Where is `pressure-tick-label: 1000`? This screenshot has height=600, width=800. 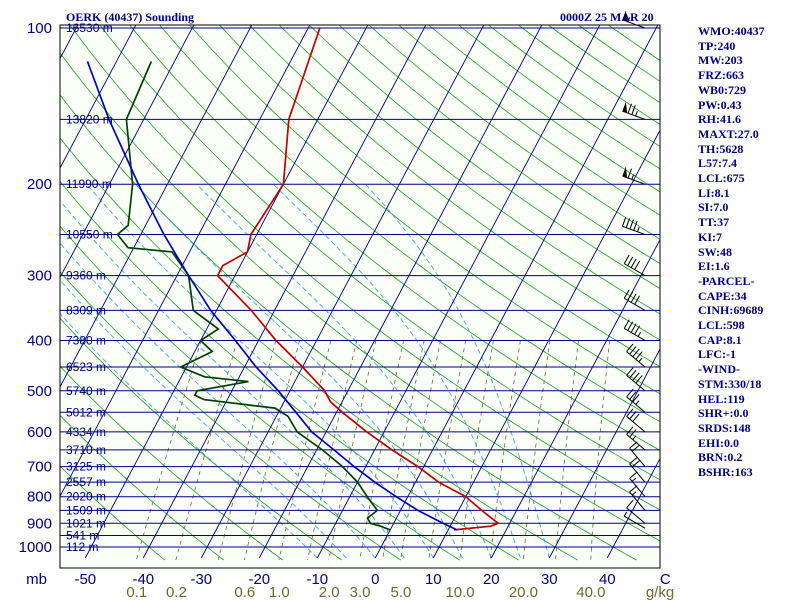
pressure-tick-label: 1000 is located at coordinates (35, 547).